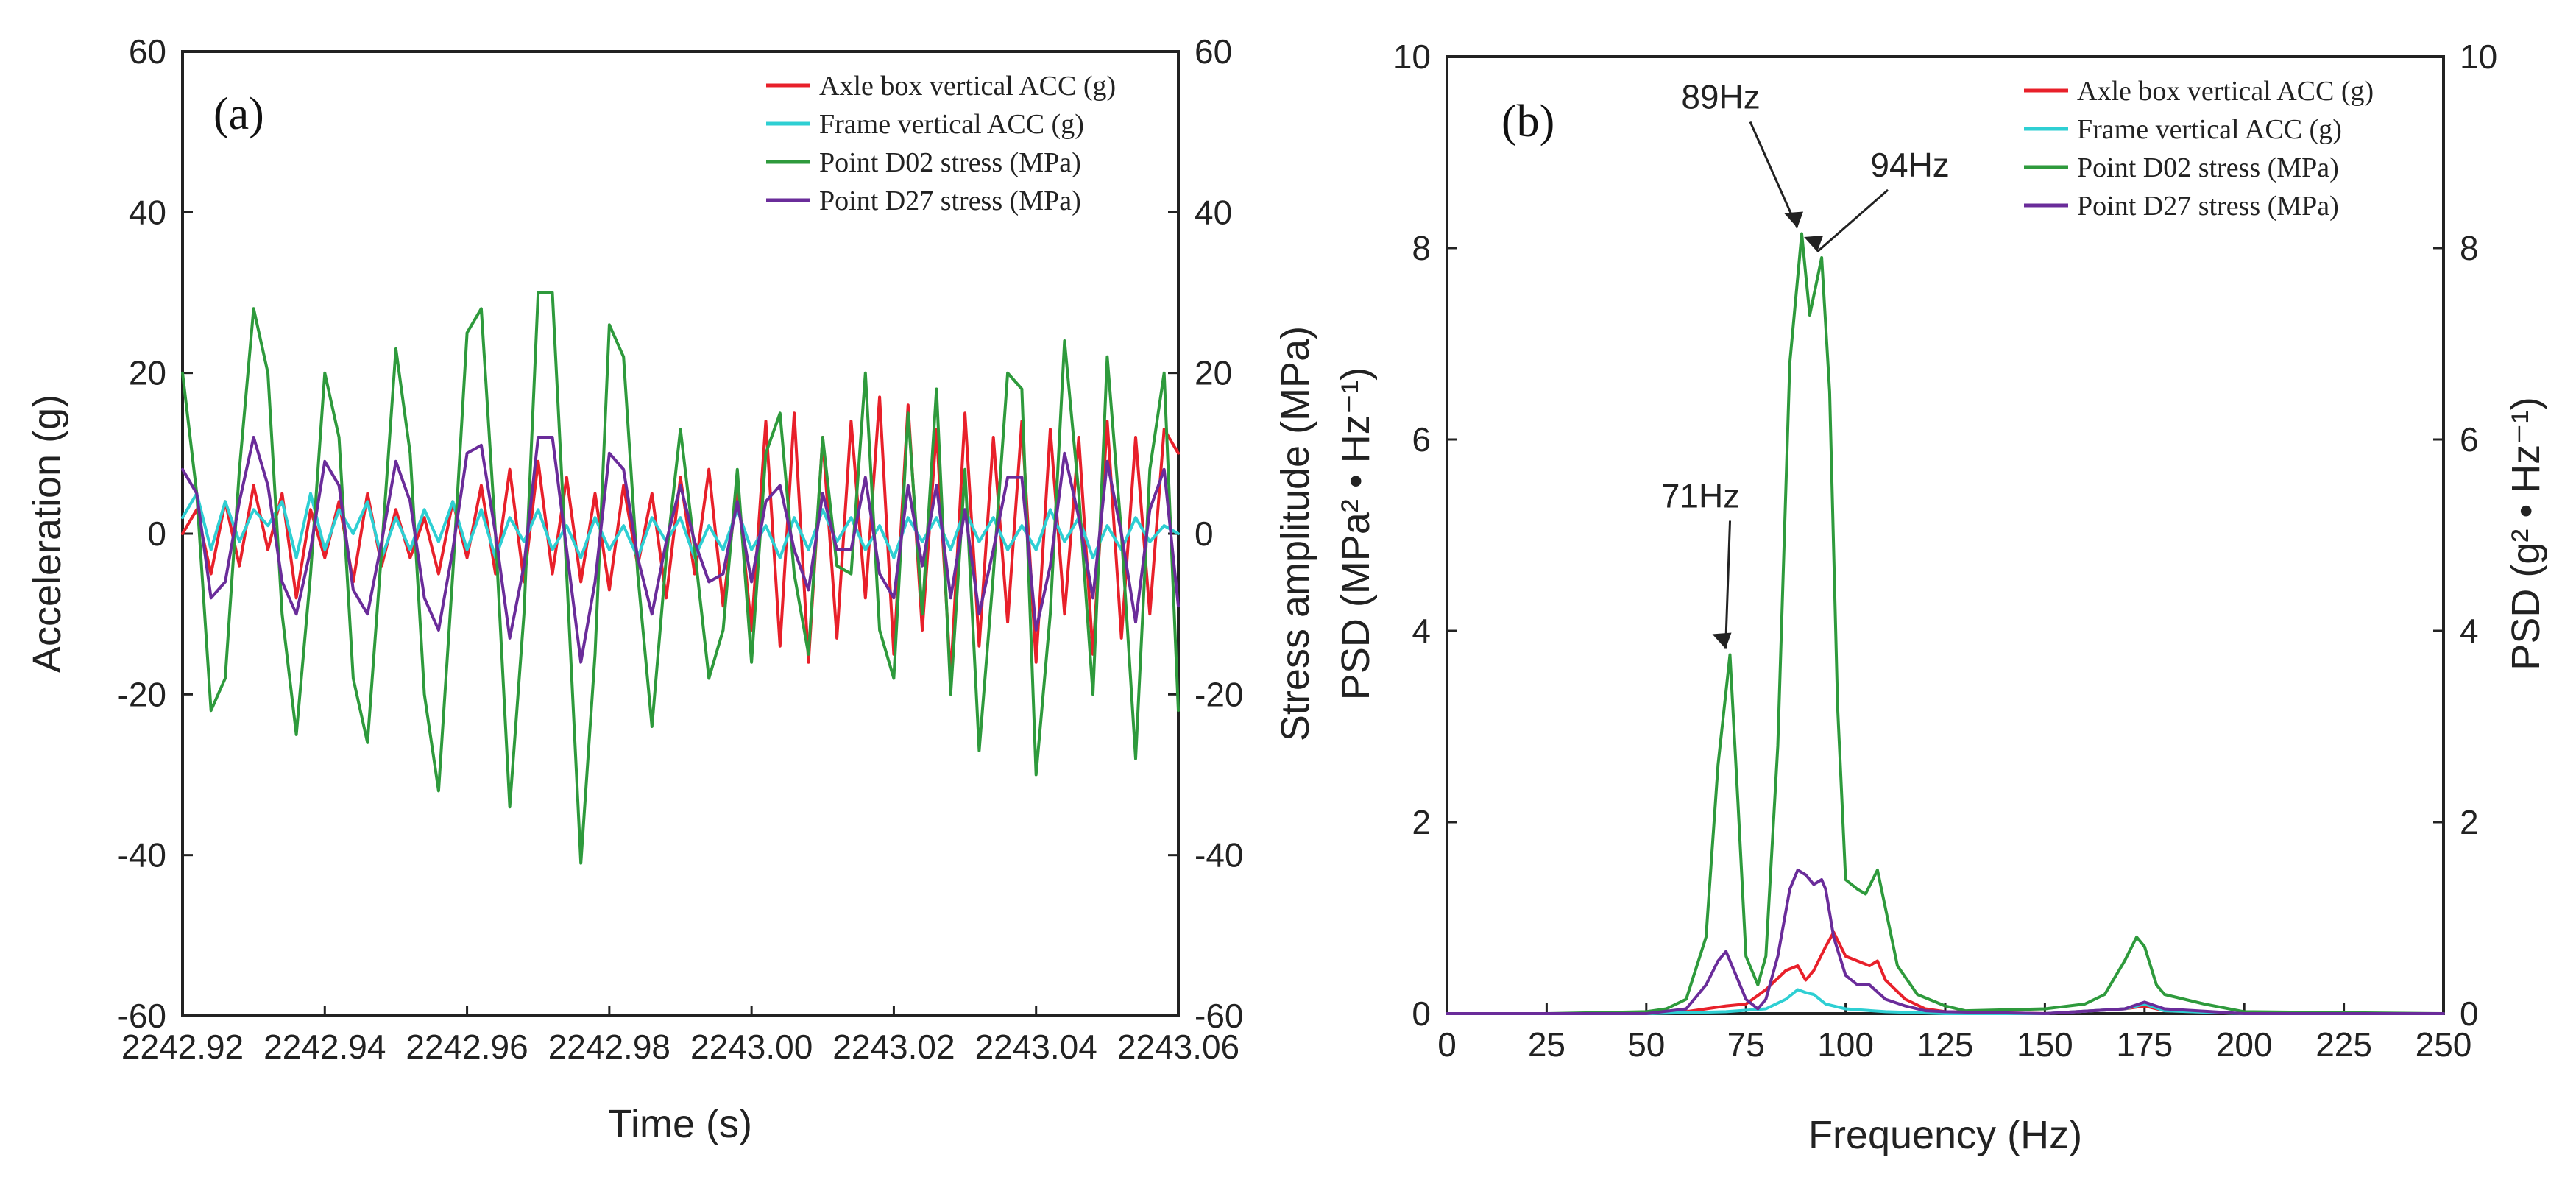  I want to click on panel-b-tag: (b), so click(1527, 121).